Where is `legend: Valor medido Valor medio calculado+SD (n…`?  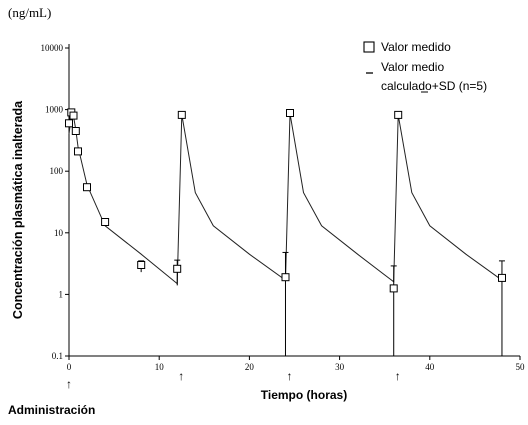
legend: Valor medido Valor medio calculado+SD (n… is located at coordinates (425, 66).